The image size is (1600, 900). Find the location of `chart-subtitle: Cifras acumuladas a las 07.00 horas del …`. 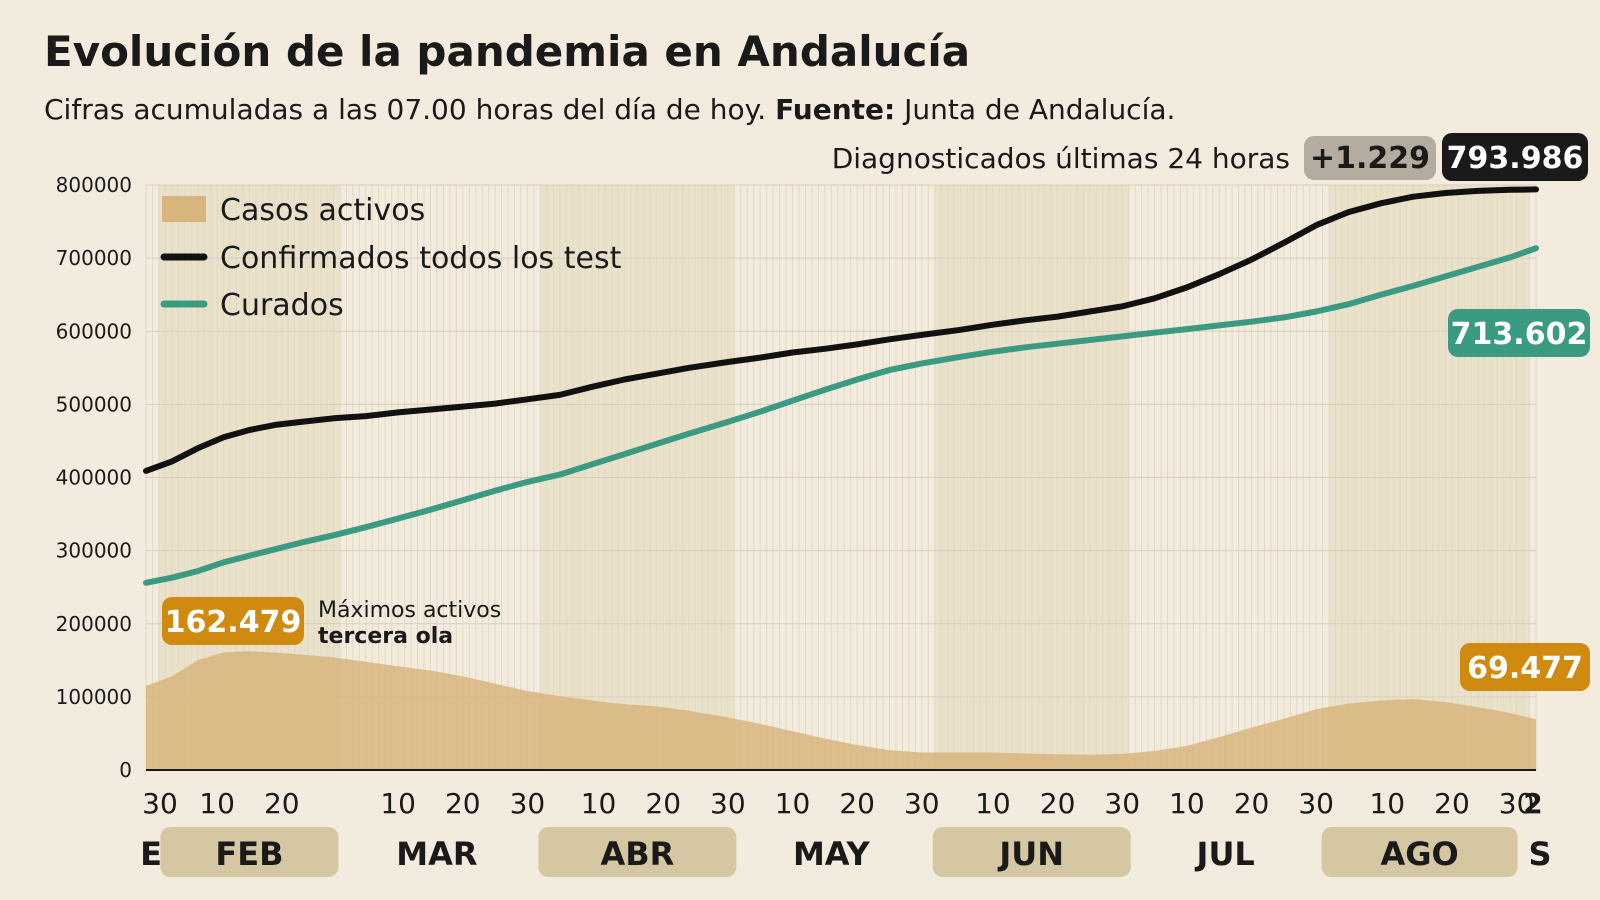

chart-subtitle: Cifras acumuladas a las 07.00 horas del … is located at coordinates (609, 109).